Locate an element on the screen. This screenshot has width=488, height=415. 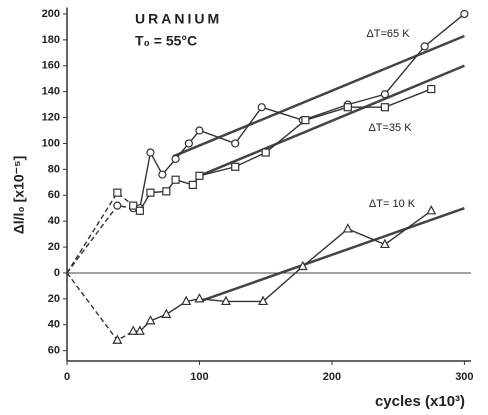
y-tick-label: 0 is located at coordinates (57, 273).